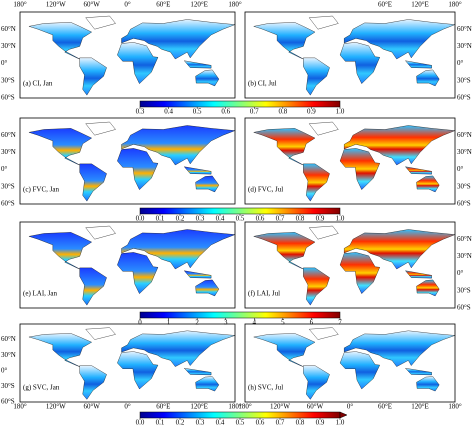 The width and height of the screenshot is (474, 430). What do you see at coordinates (41, 388) in the screenshot?
I see `panel-label: (g) SVC, Jan` at bounding box center [41, 388].